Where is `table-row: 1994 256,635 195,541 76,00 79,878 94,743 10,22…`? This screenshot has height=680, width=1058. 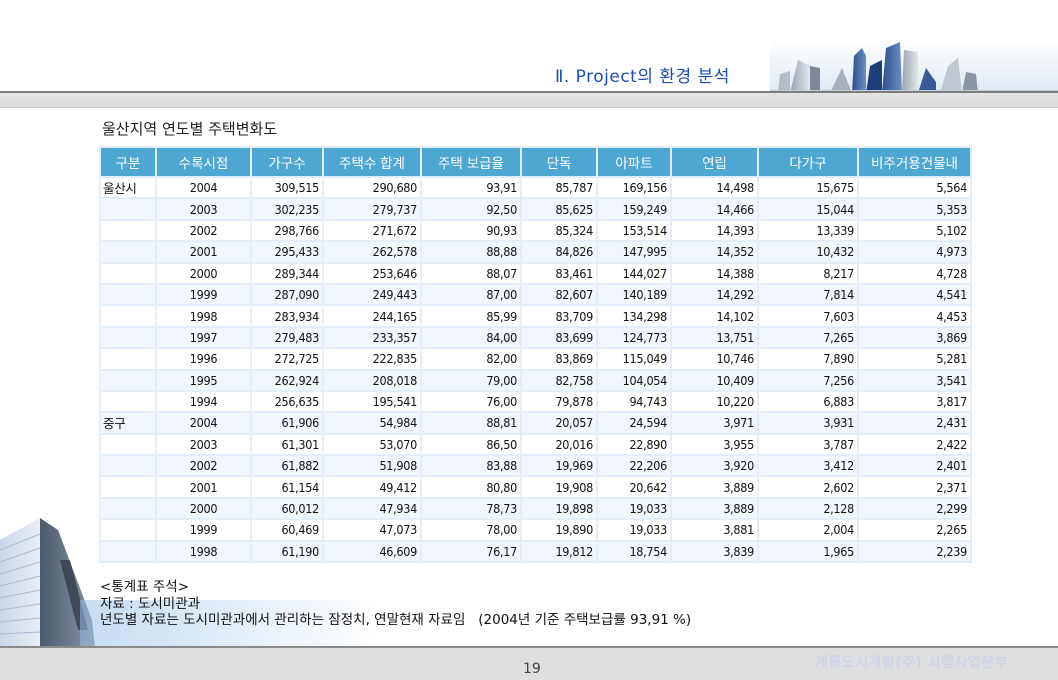 table-row: 1994 256,635 195,541 76,00 79,878 94,743 10,22… is located at coordinates (535, 401).